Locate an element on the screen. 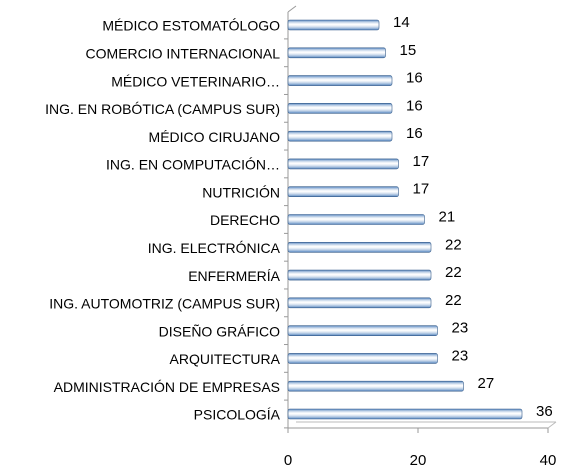  y-tick-label: MÉDICO CIRUJANO is located at coordinates (215, 137).